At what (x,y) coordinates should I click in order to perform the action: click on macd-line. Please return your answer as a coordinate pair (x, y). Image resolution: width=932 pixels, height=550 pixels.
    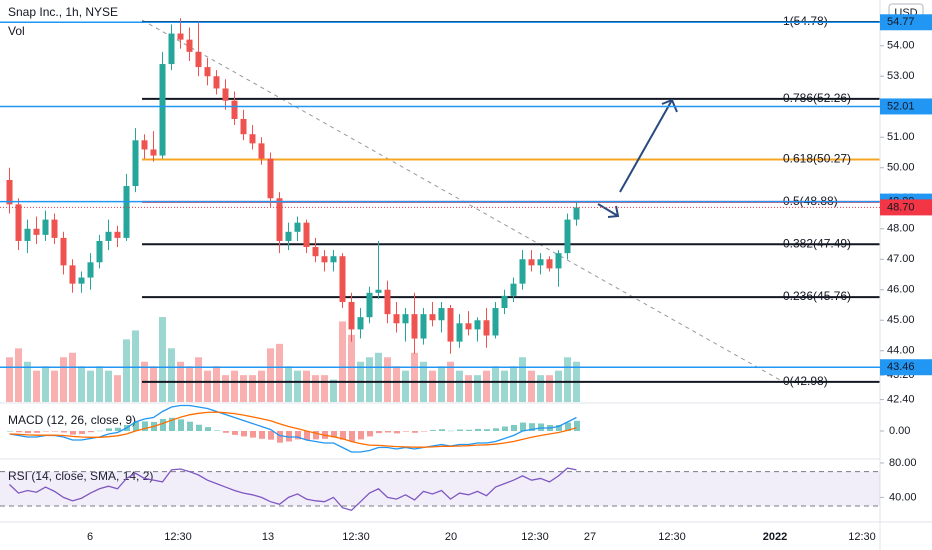
    Looking at the image, I should click on (293, 428).